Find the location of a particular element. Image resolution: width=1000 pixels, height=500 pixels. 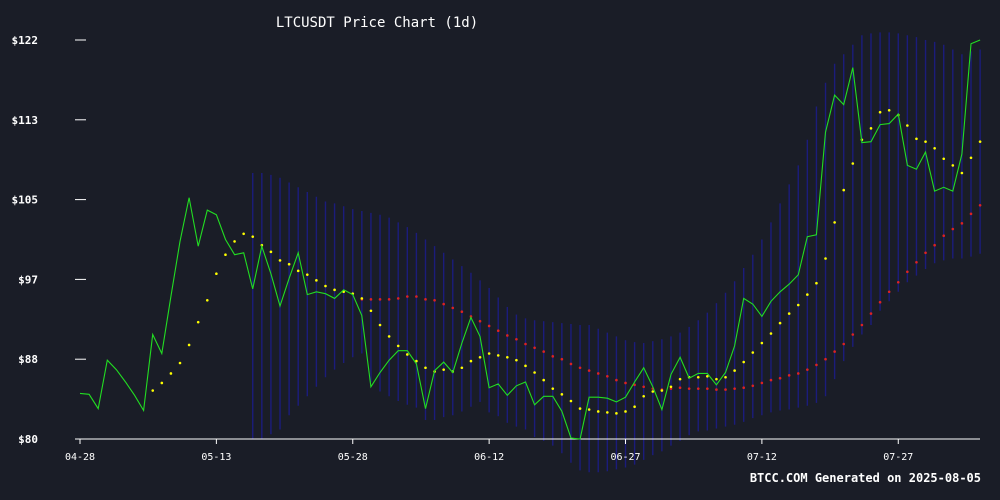

y-tick-label: $80 is located at coordinates (28, 439).